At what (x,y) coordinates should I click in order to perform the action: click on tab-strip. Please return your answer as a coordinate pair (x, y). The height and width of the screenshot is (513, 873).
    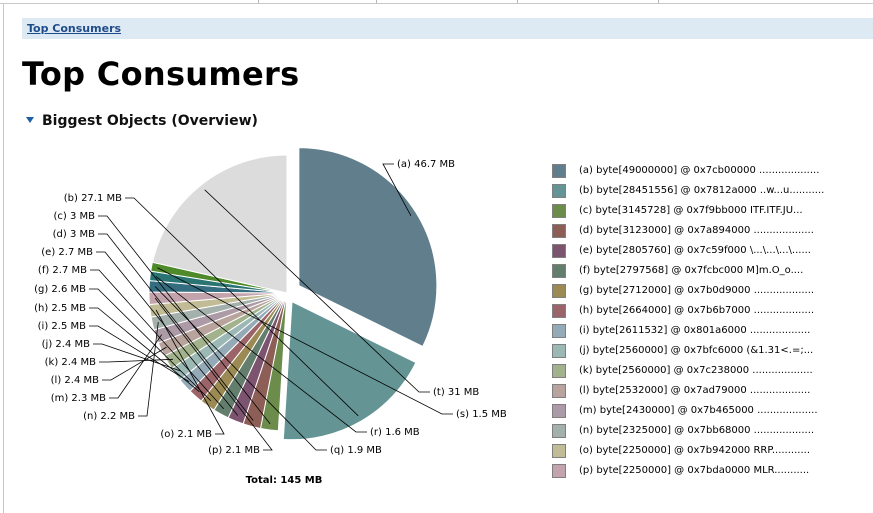
    Looking at the image, I should click on (436, 2).